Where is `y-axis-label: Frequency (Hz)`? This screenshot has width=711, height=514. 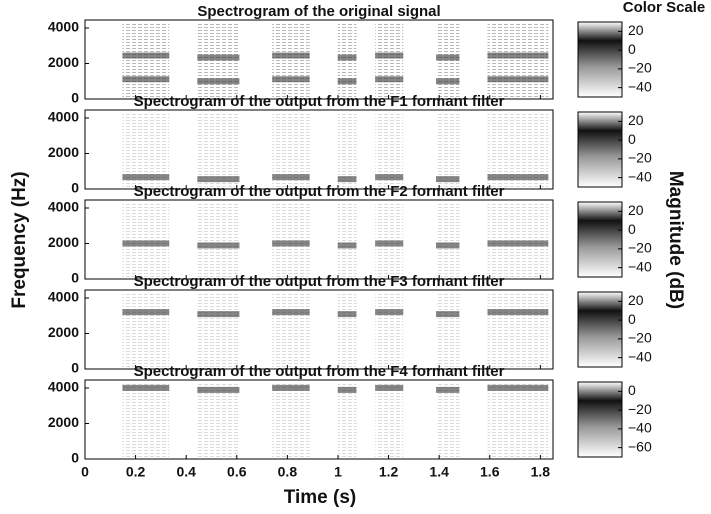 y-axis-label: Frequency (Hz) is located at coordinates (19, 239).